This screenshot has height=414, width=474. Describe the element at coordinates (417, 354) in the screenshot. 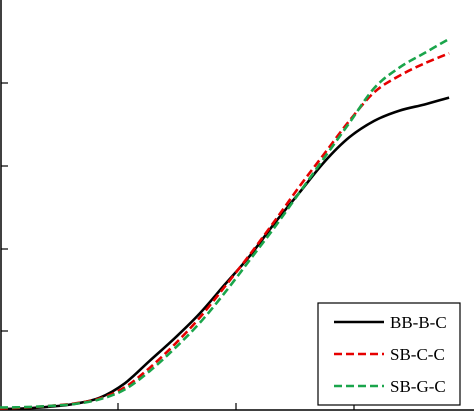

I see `legend-label-sb-c-c: SB-C-C` at that location.